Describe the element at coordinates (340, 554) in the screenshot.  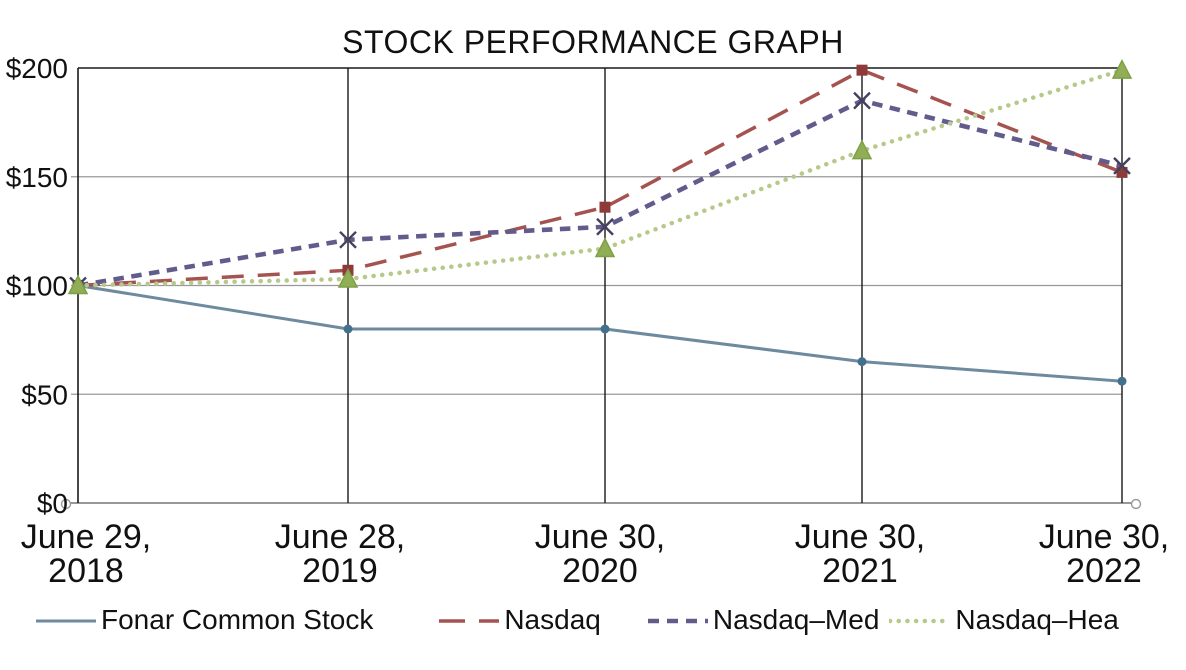
I see `x-tick-label: June 28, 2019` at that location.